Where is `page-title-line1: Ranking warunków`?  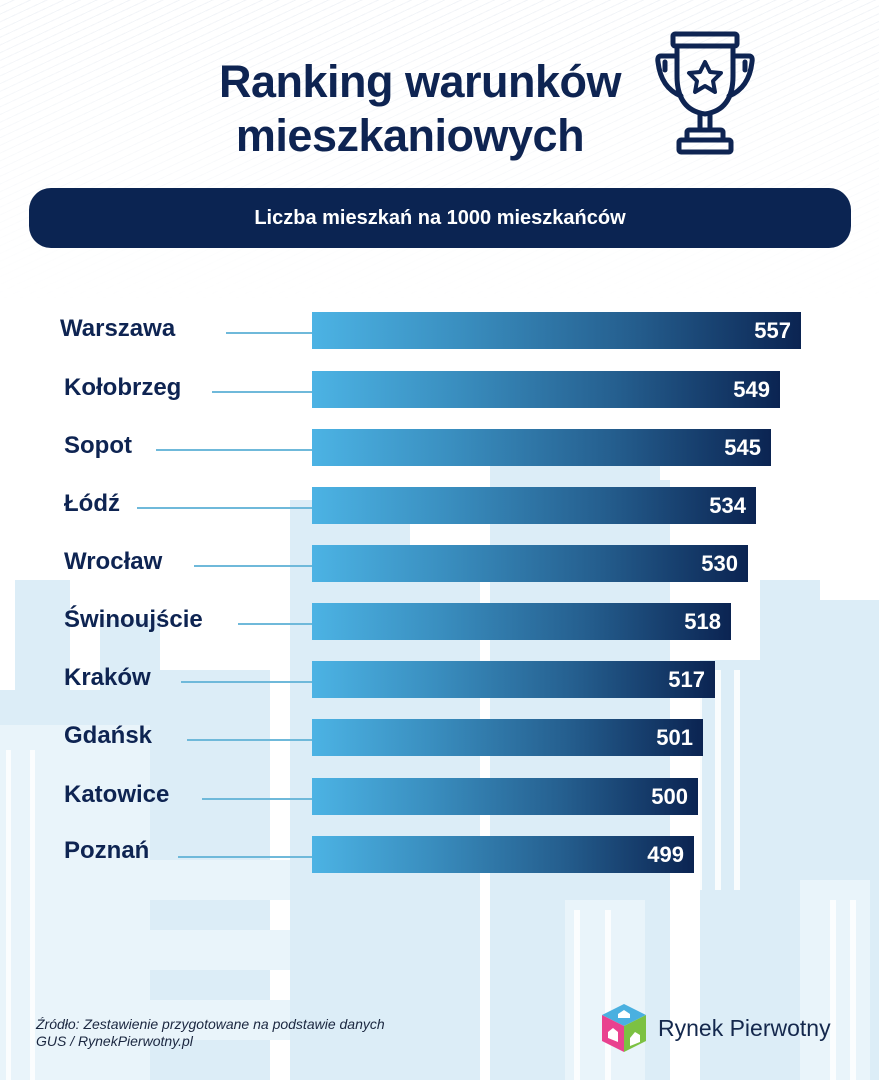
page-title-line1: Ranking warunków is located at coordinates (420, 81).